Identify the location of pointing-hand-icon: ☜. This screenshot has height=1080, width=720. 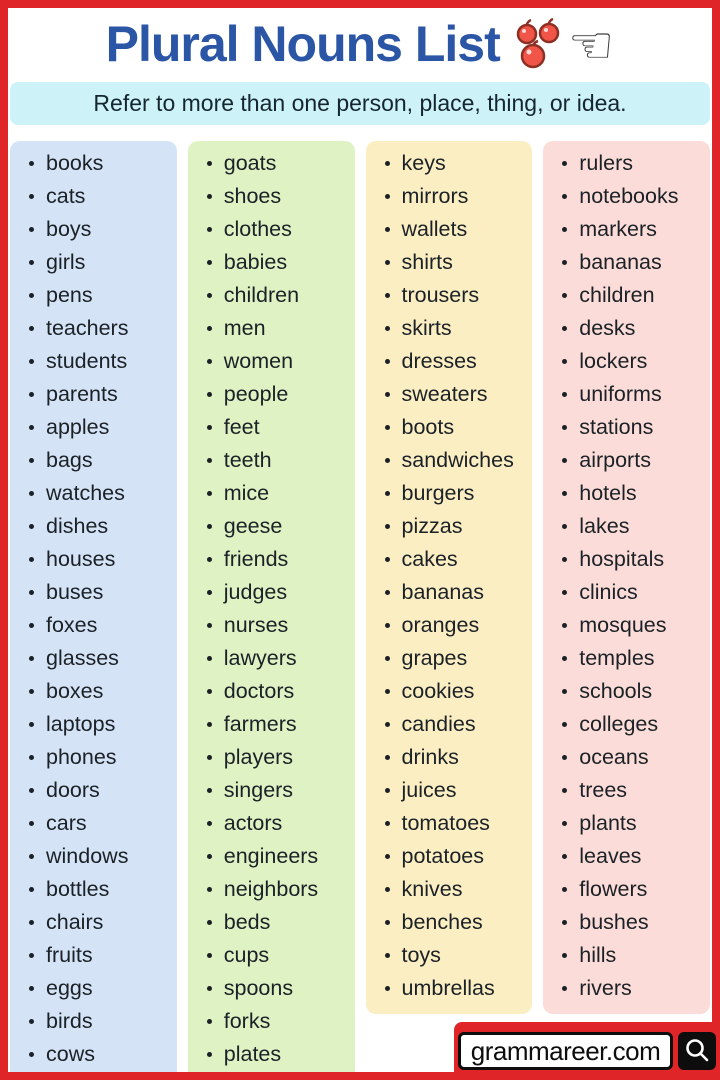
(591, 46).